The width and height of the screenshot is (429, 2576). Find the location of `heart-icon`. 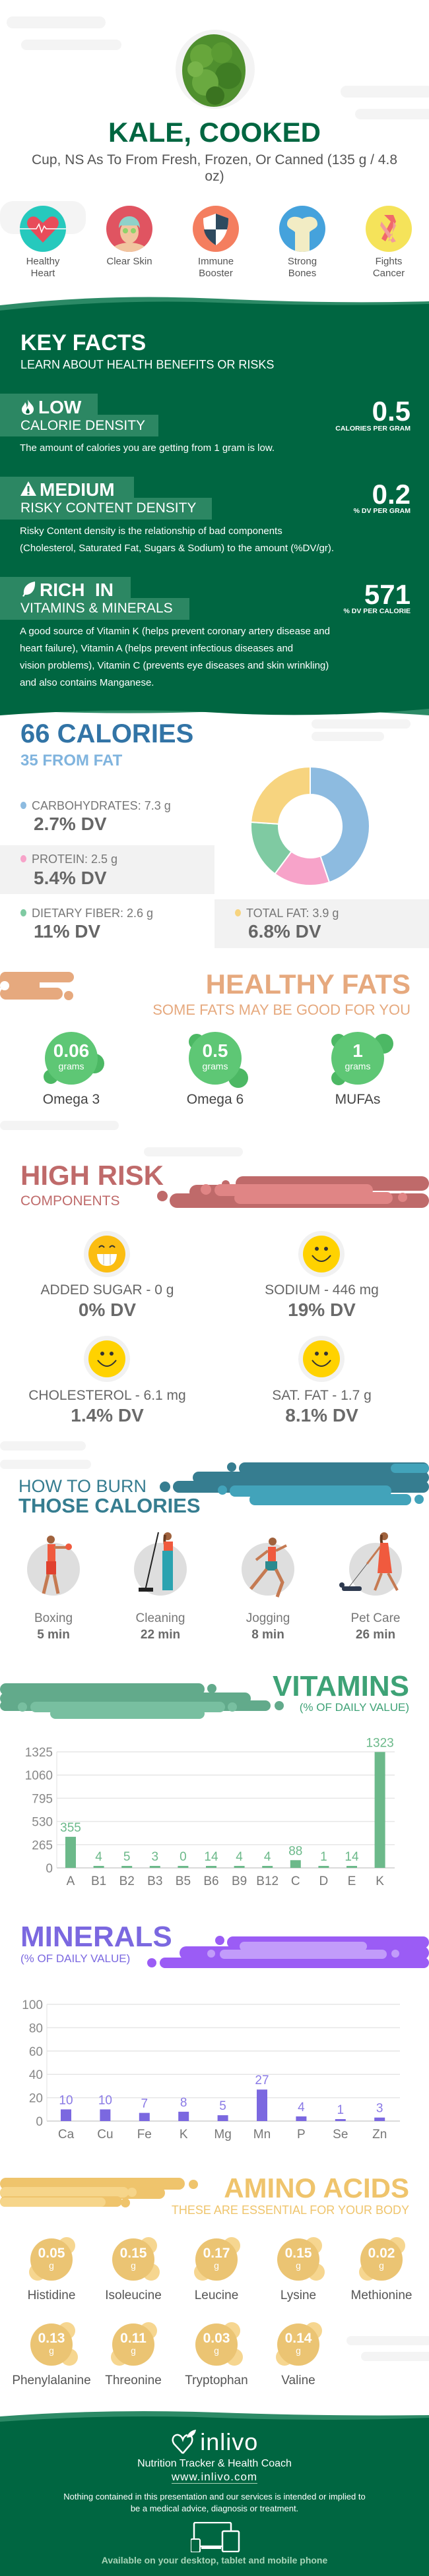

heart-icon is located at coordinates (43, 229).